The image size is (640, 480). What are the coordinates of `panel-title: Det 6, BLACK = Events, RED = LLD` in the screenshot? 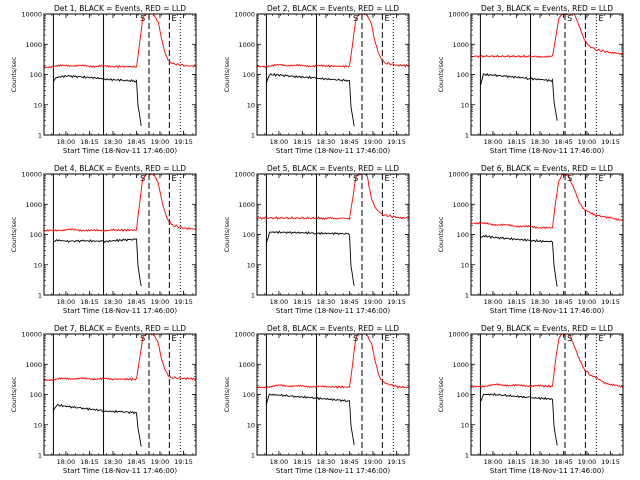 It's located at (547, 168).